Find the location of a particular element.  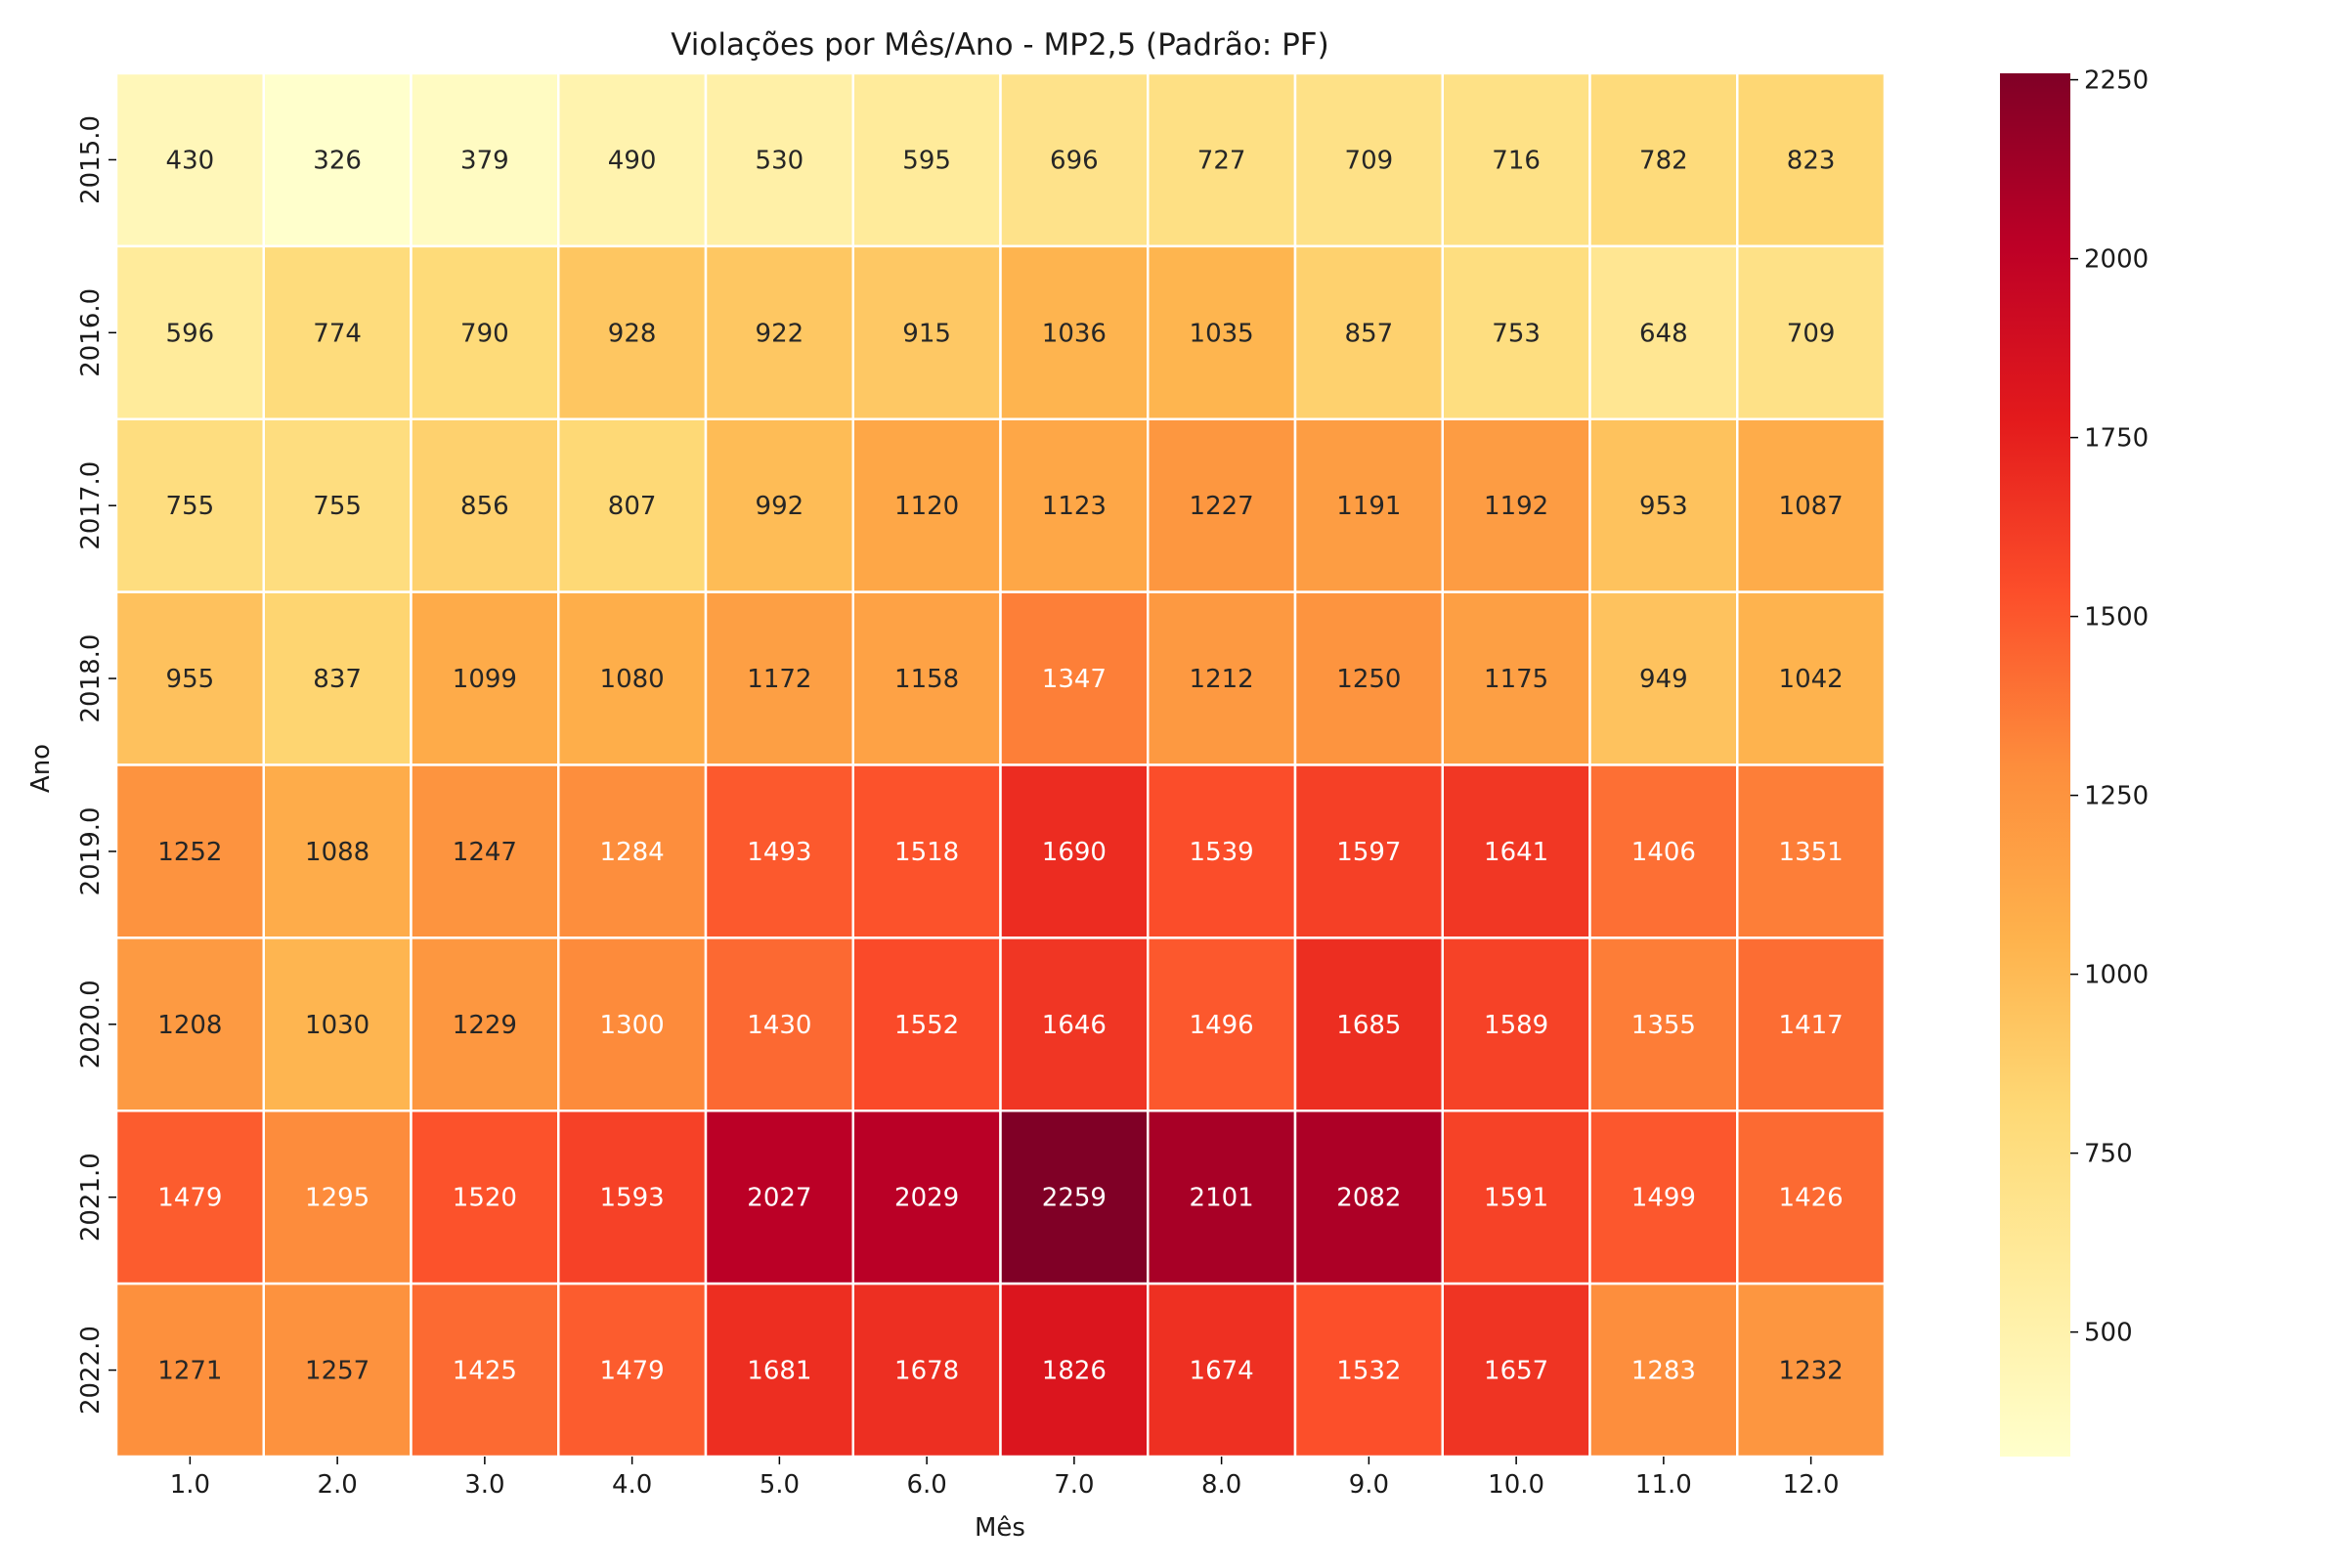

cell-value-label: 955 is located at coordinates (191, 679).